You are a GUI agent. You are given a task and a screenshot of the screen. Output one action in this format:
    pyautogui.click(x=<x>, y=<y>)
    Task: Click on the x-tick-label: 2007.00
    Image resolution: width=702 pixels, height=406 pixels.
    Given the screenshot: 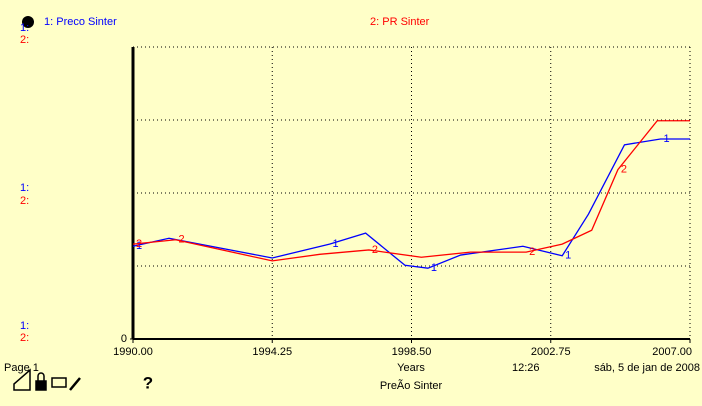 What is the action you would take?
    pyautogui.click(x=672, y=352)
    